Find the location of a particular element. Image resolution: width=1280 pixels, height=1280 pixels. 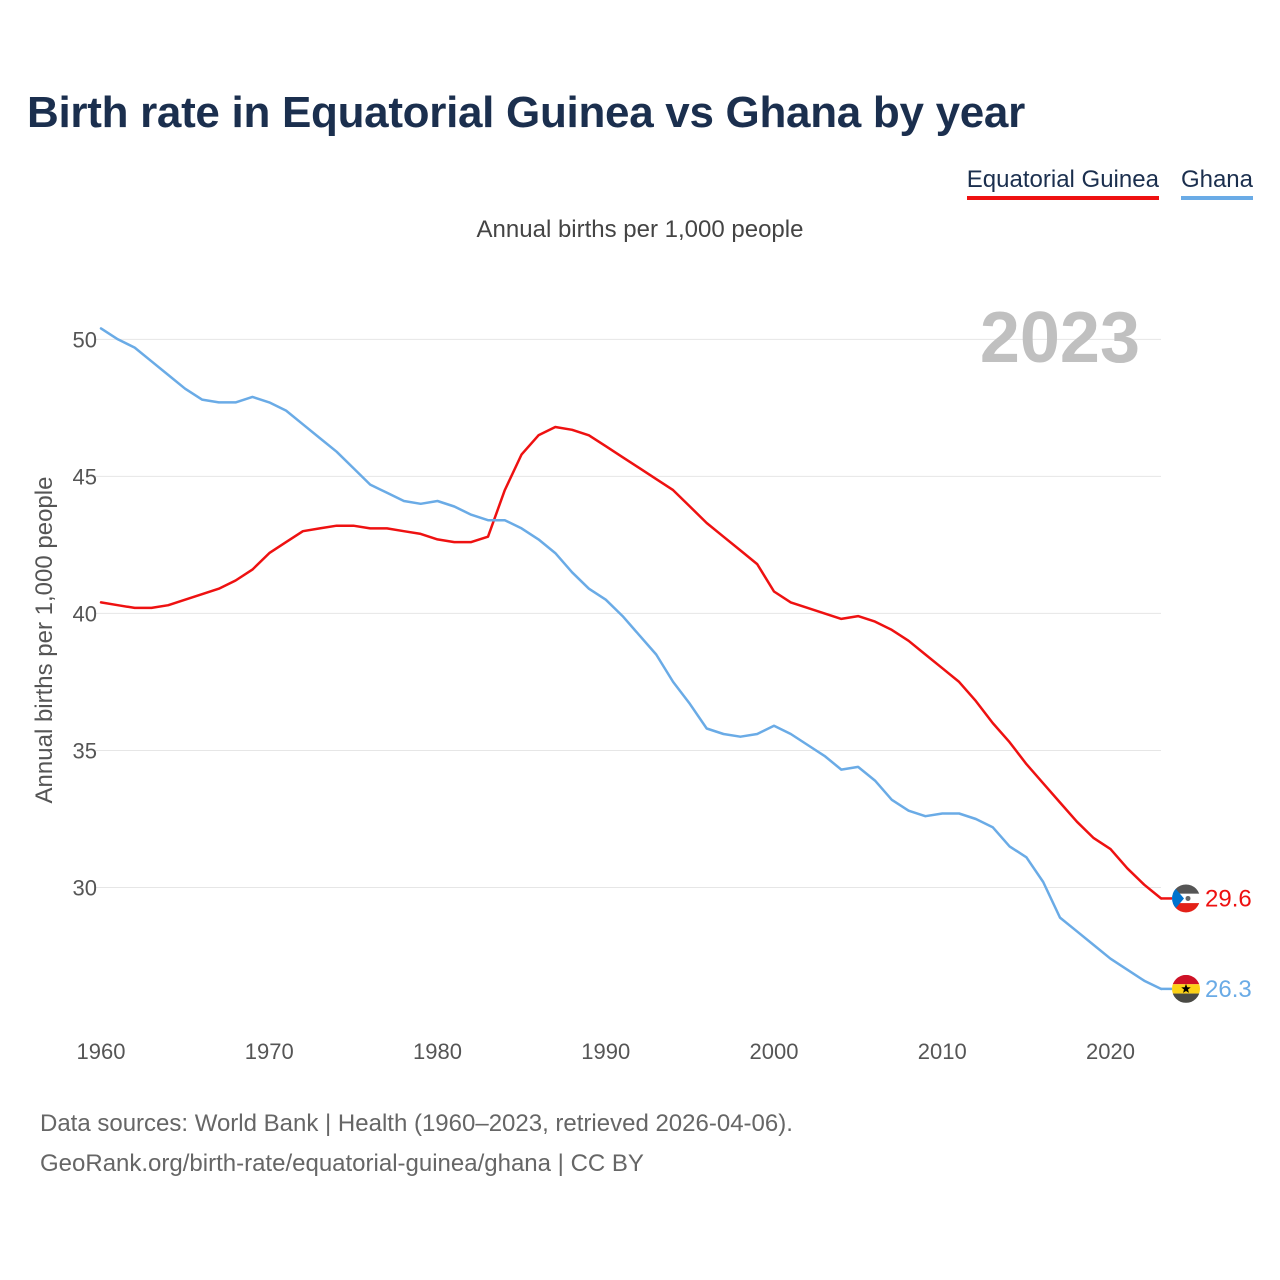

x-tick-label: 1970 is located at coordinates (269, 1051).